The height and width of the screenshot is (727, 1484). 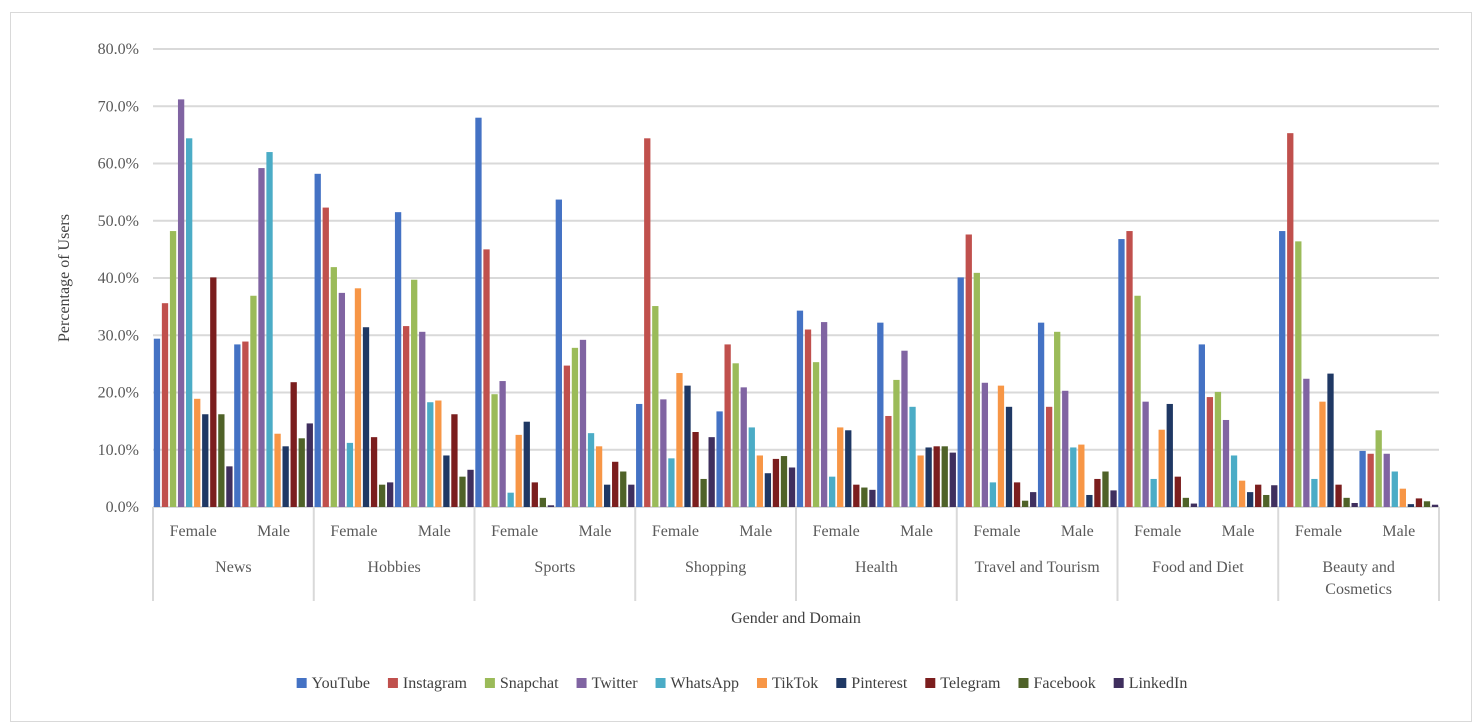 What do you see at coordinates (876, 567) in the screenshot?
I see `domain-label: Health` at bounding box center [876, 567].